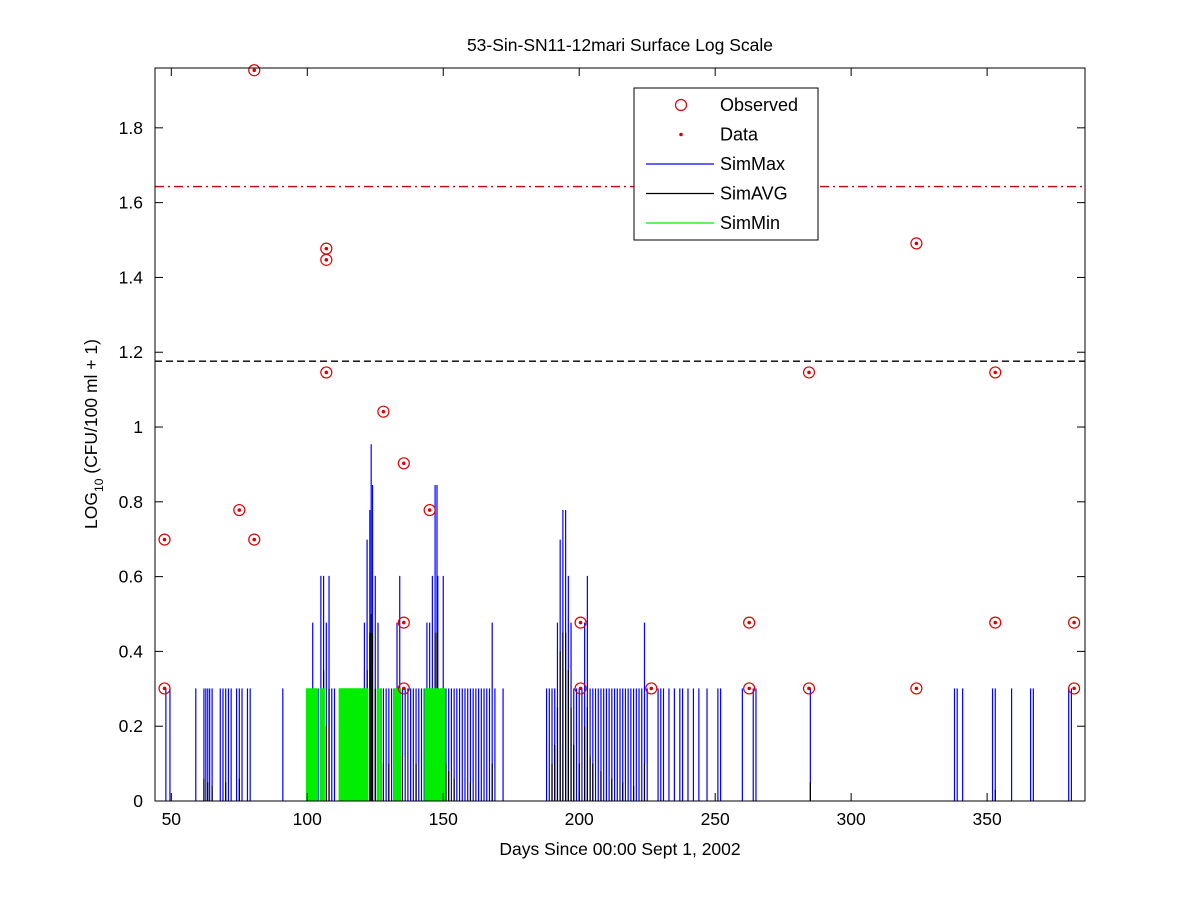 The width and height of the screenshot is (1200, 905). I want to click on y-tick-label: 0.2, so click(131, 726).